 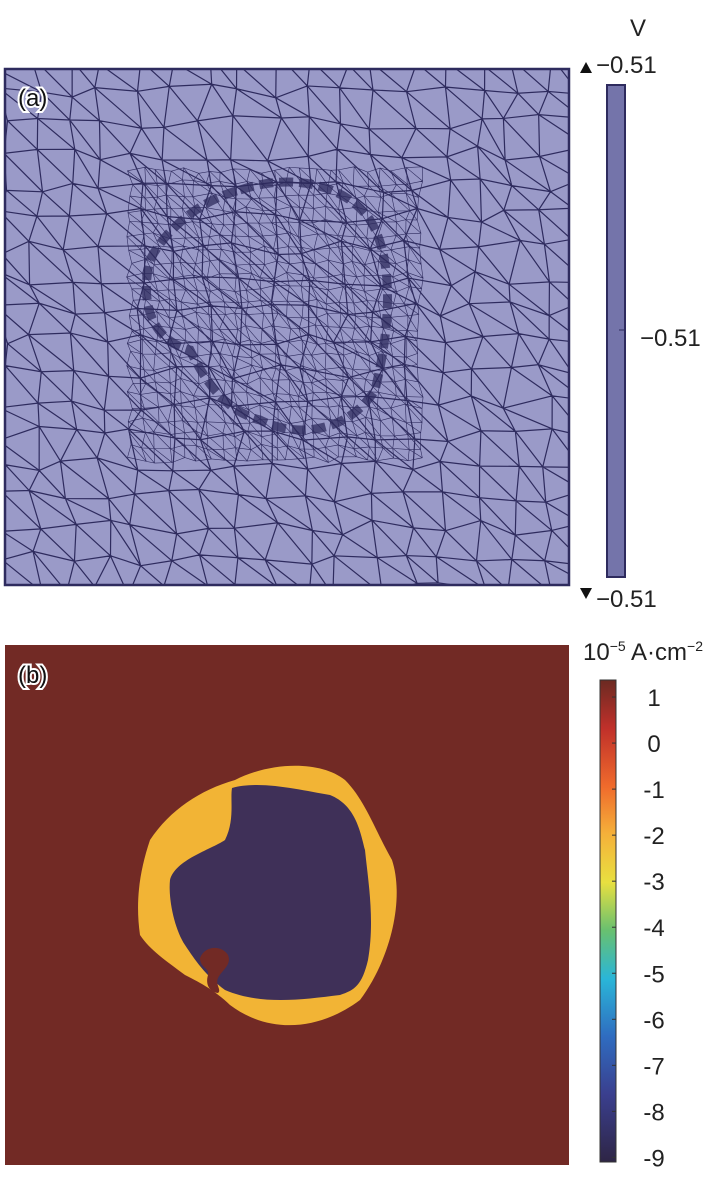 What do you see at coordinates (653, 1066) in the screenshot?
I see `colorbar-tick-label: -7` at bounding box center [653, 1066].